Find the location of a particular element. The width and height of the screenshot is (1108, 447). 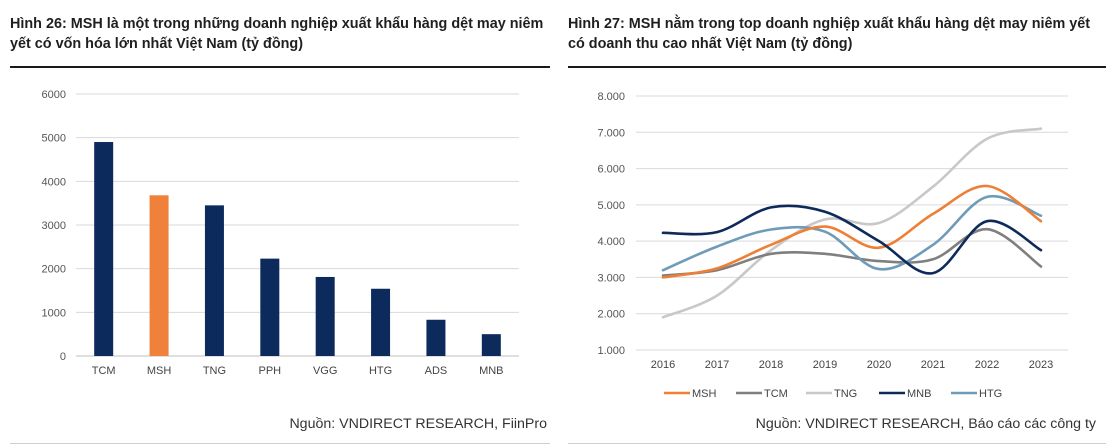

y-tick-label: 6.000 is located at coordinates (611, 170).